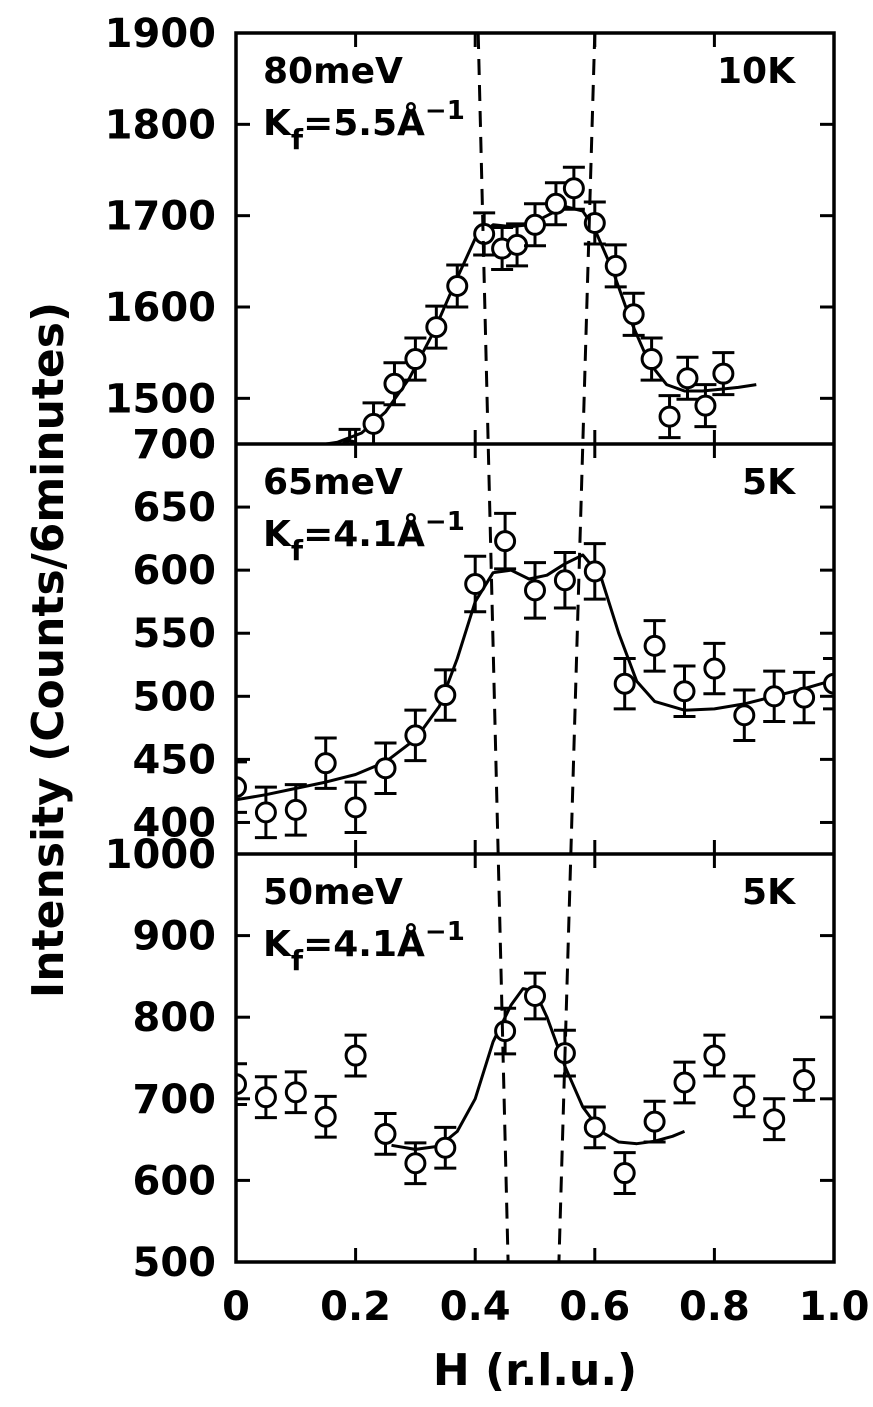 This screenshot has height=1407, width=873. Describe the element at coordinates (175, 634) in the screenshot. I see `y-tick-label: 550` at that location.